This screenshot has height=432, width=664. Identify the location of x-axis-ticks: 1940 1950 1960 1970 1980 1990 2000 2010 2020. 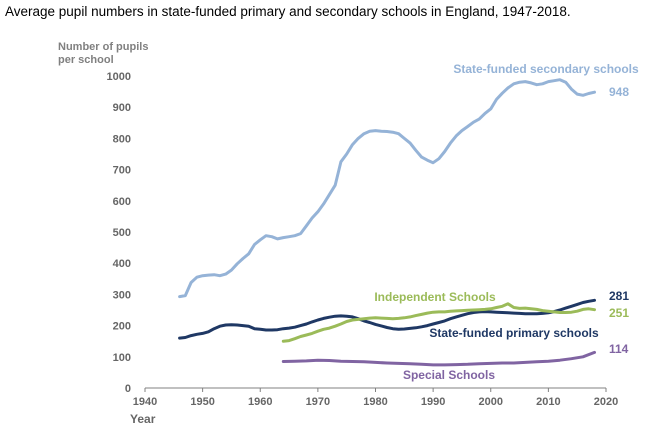
(375, 398).